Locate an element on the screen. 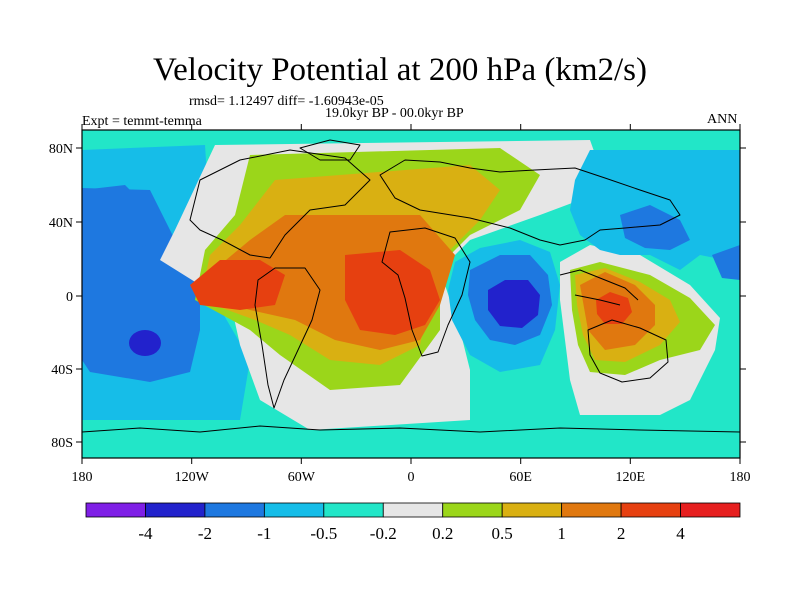 The height and width of the screenshot is (600, 800). atlantic-pos-4b is located at coordinates (392, 292).